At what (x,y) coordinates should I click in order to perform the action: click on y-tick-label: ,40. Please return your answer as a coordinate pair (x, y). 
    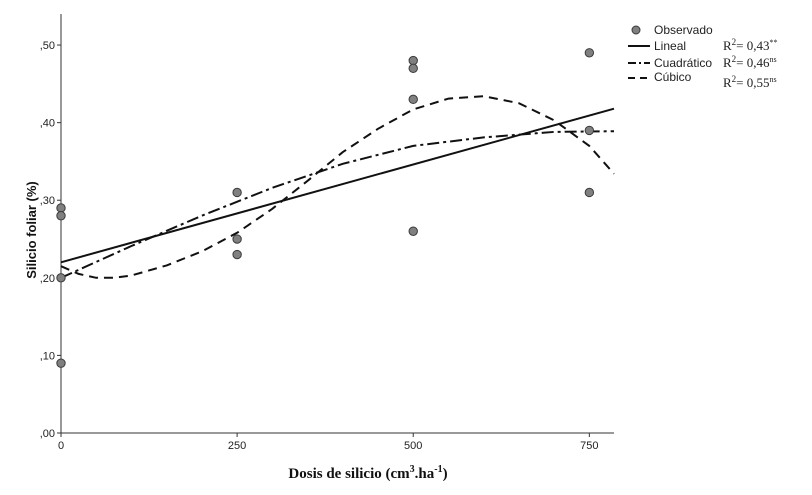
    Looking at the image, I should click on (47, 124).